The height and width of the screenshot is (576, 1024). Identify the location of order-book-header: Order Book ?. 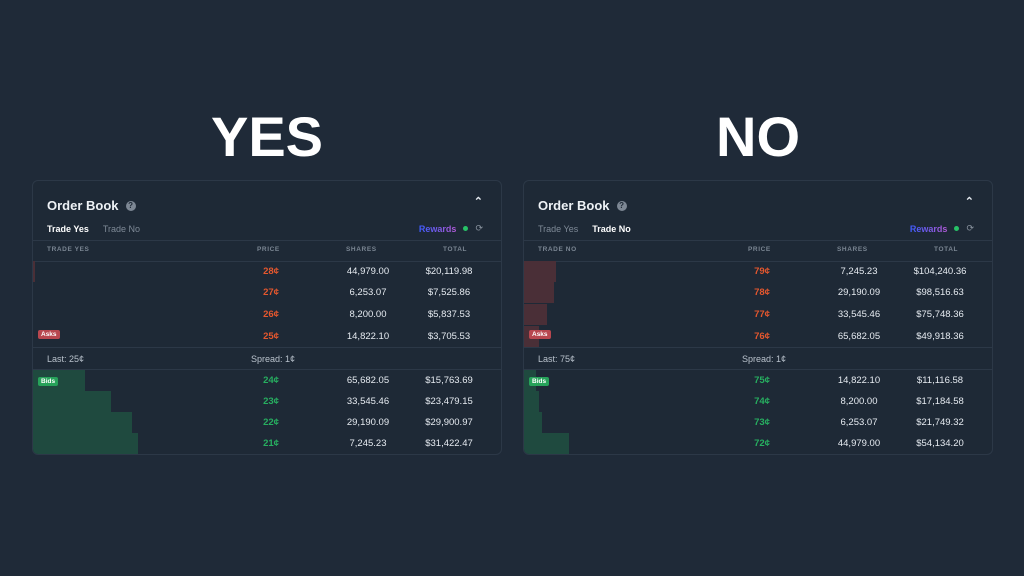
(582, 205).